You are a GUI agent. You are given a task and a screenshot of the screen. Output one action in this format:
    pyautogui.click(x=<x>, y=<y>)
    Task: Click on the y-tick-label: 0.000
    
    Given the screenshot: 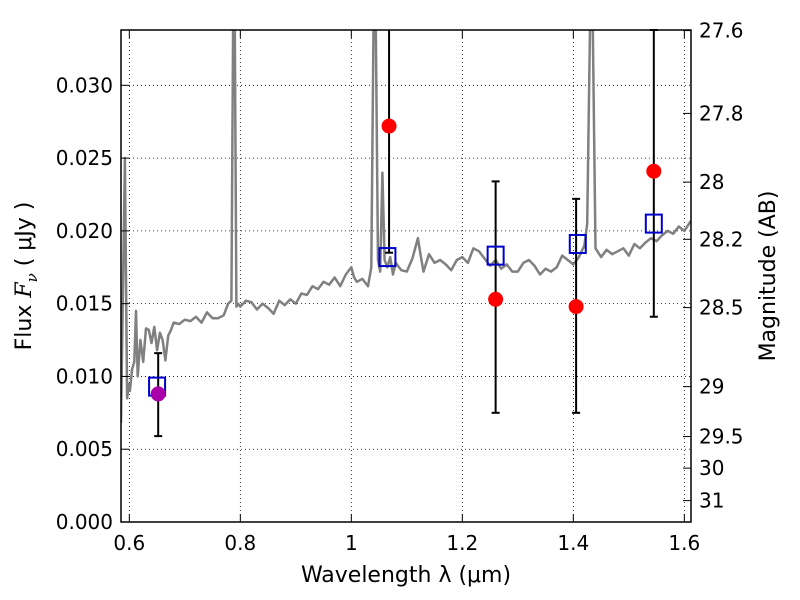 What is the action you would take?
    pyautogui.click(x=84, y=522)
    